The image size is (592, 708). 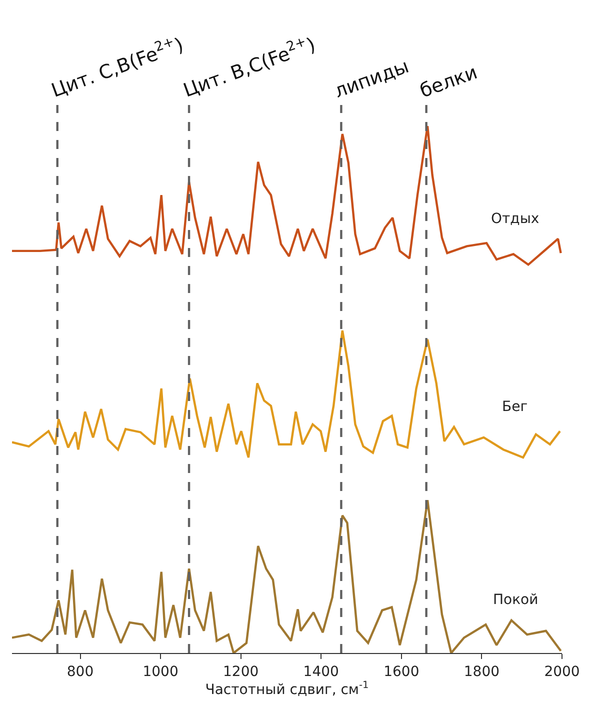 I want to click on series-label: Покой, so click(x=515, y=600).